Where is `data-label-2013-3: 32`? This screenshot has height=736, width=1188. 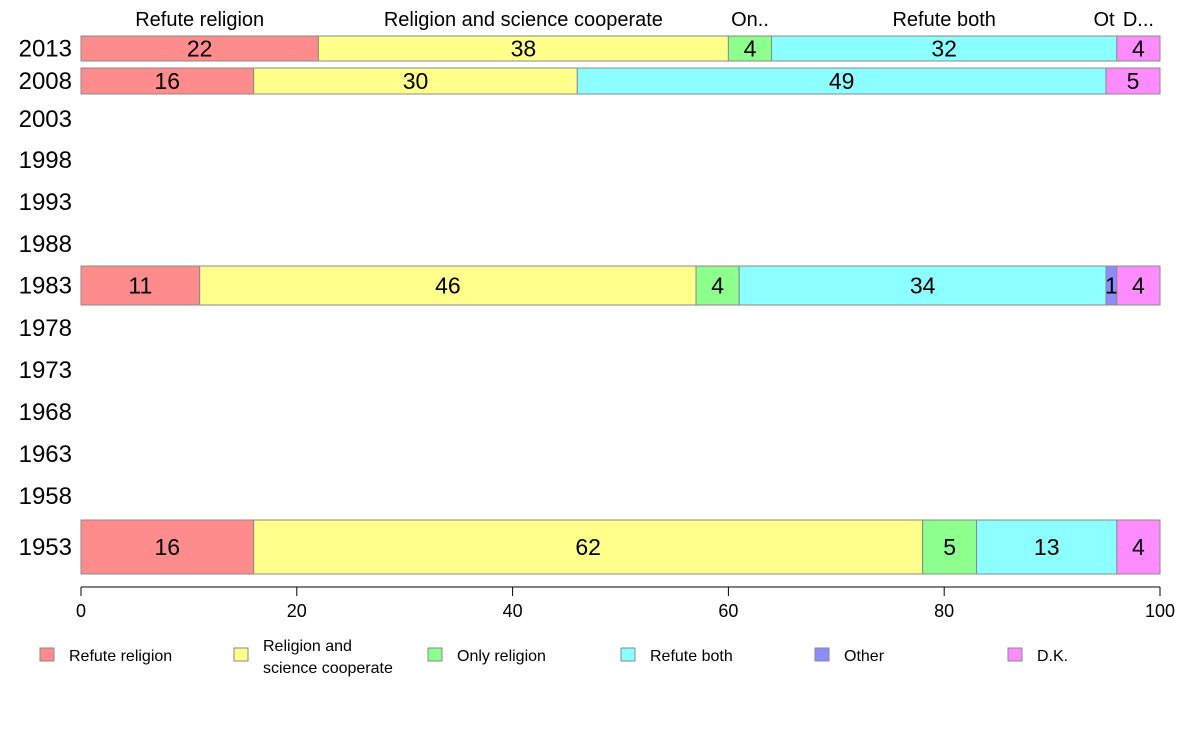 data-label-2013-3: 32 is located at coordinates (944, 49).